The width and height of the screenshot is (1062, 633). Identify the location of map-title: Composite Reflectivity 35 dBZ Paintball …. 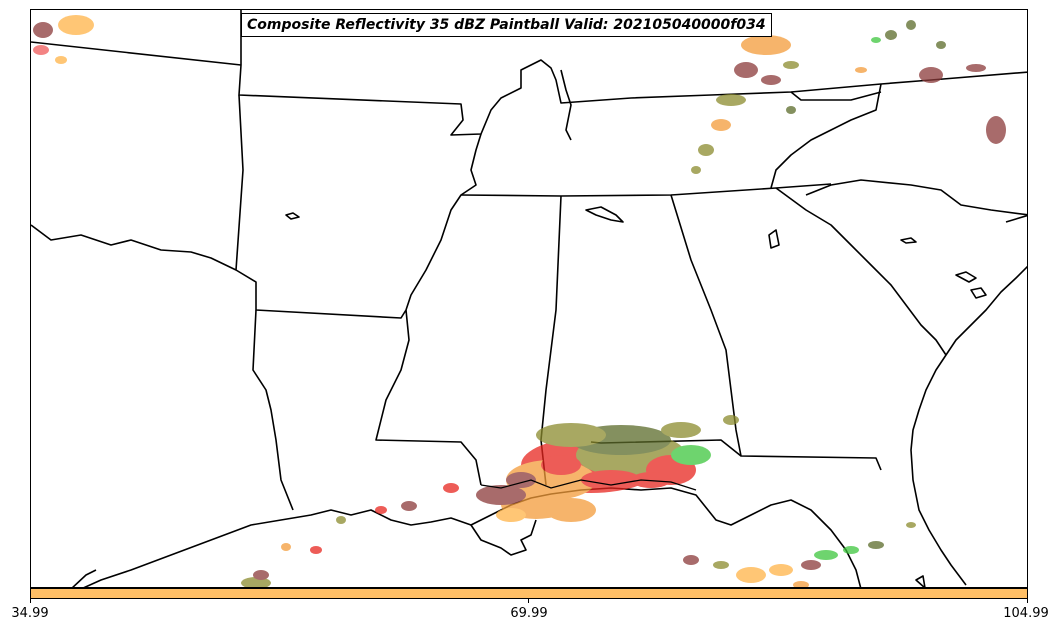
(506, 25).